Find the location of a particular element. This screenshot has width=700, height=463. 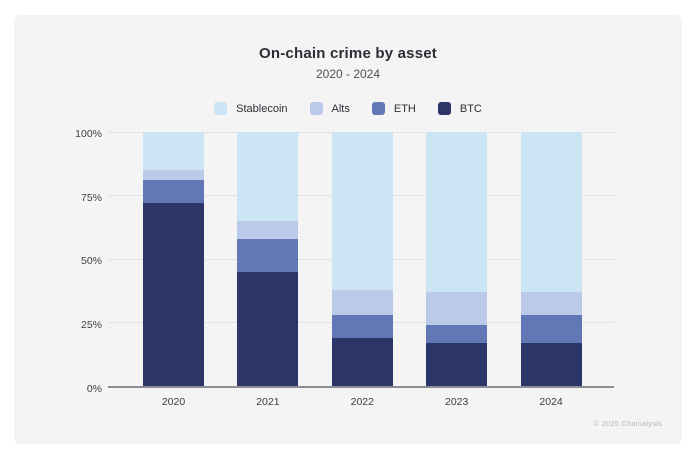

bar-segment-2023-btc is located at coordinates (457, 364).